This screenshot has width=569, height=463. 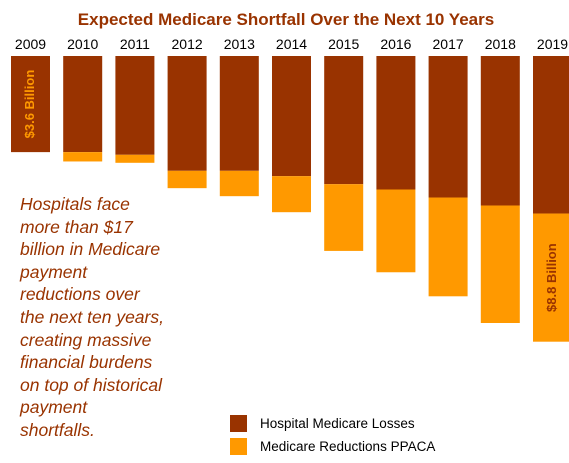 What do you see at coordinates (187, 113) in the screenshot?
I see `bar-losses-2012` at bounding box center [187, 113].